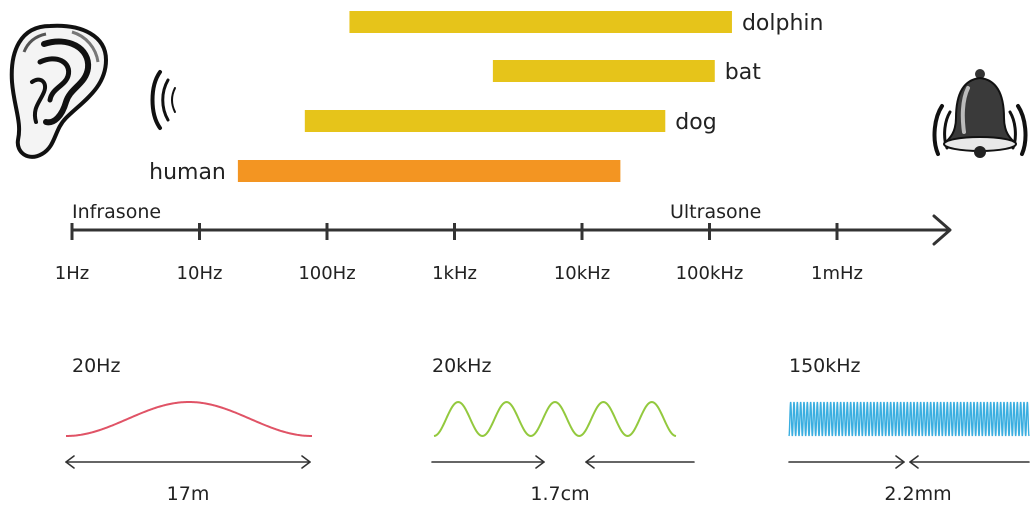 Image resolution: width=1031 pixels, height=505 pixels. What do you see at coordinates (555, 419) in the screenshot?
I see `wave-20khz` at bounding box center [555, 419].